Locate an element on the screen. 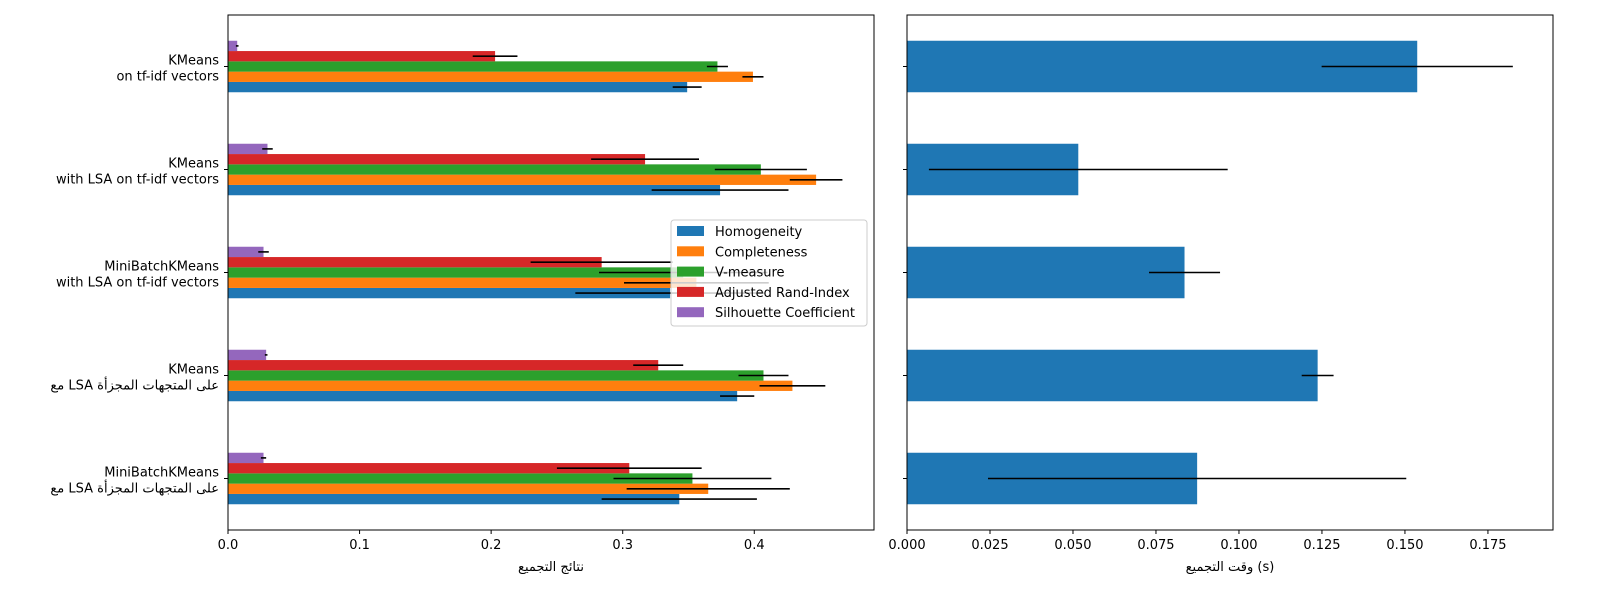 The width and height of the screenshot is (1600, 600). timing-x-tick-label: 0.050 is located at coordinates (1072, 545).